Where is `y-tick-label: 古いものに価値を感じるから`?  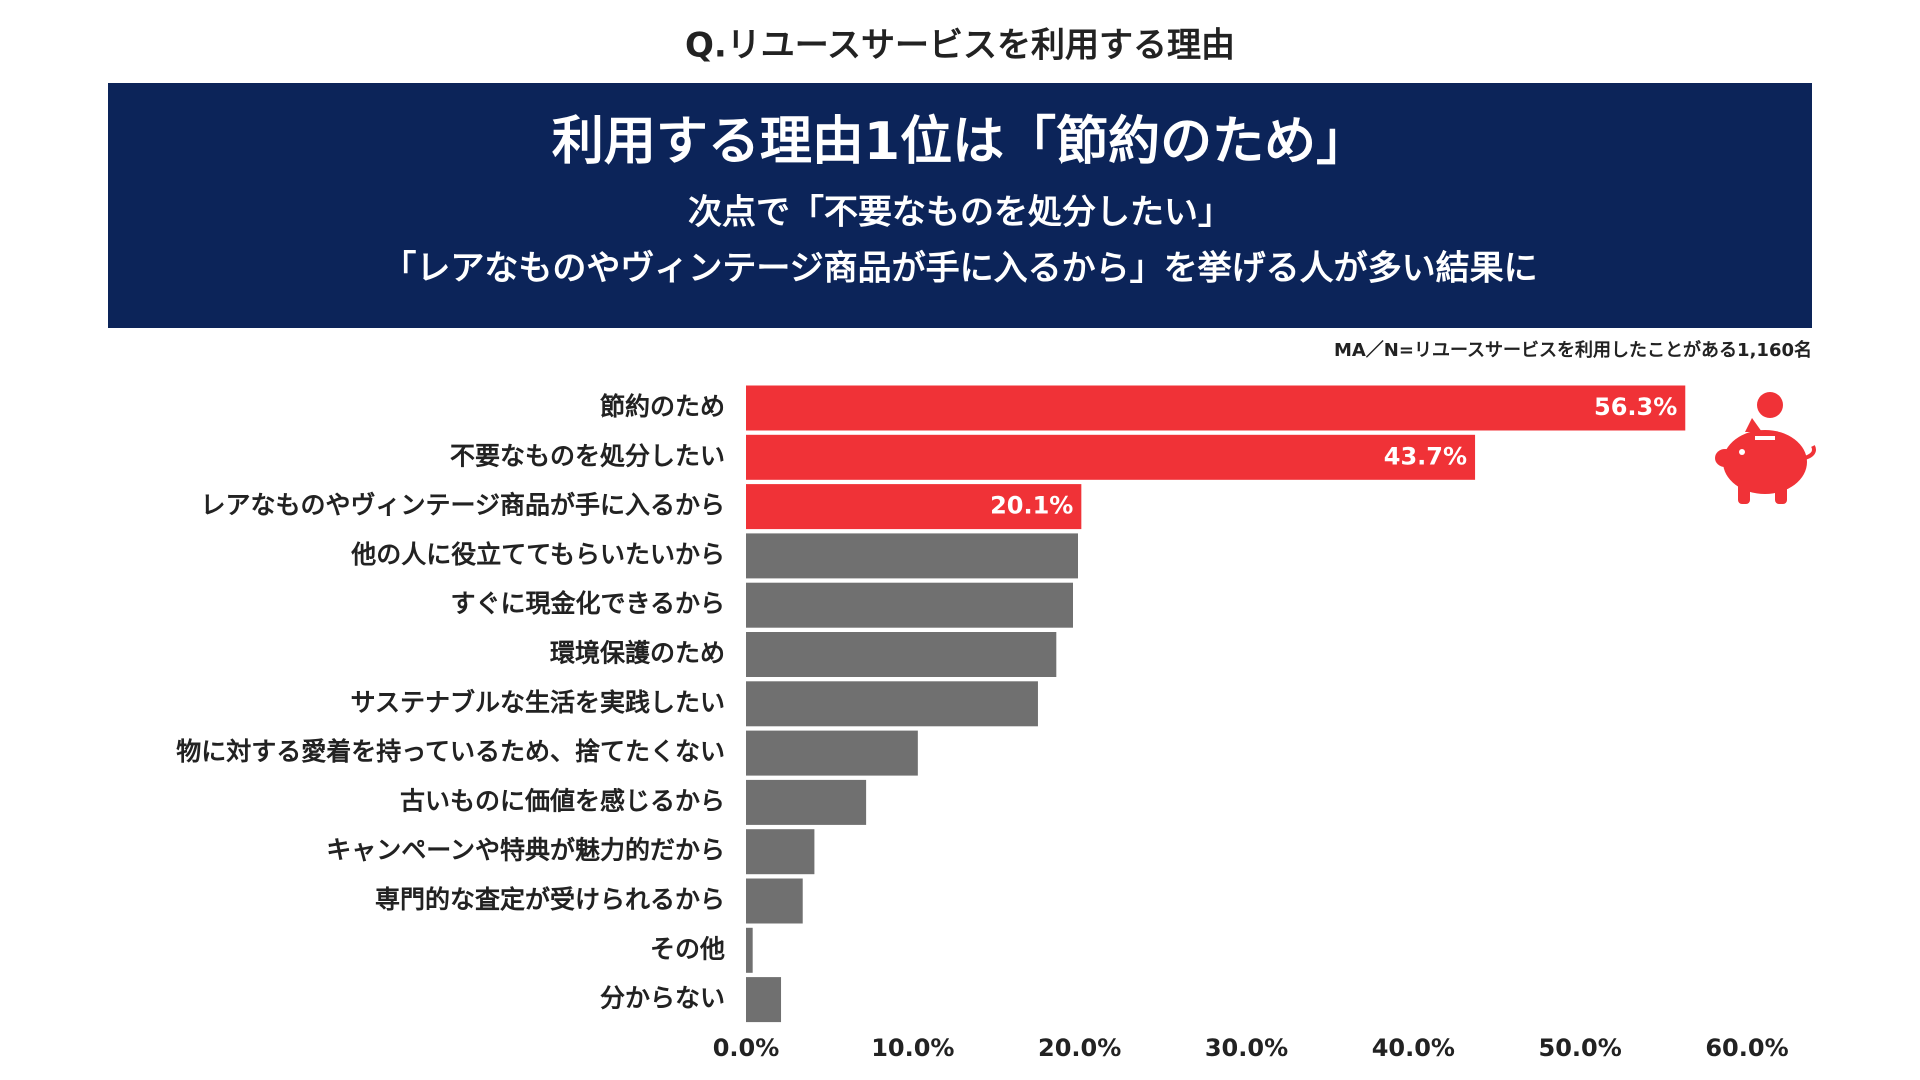 y-tick-label: 古いものに価値を感じるから is located at coordinates (562, 800).